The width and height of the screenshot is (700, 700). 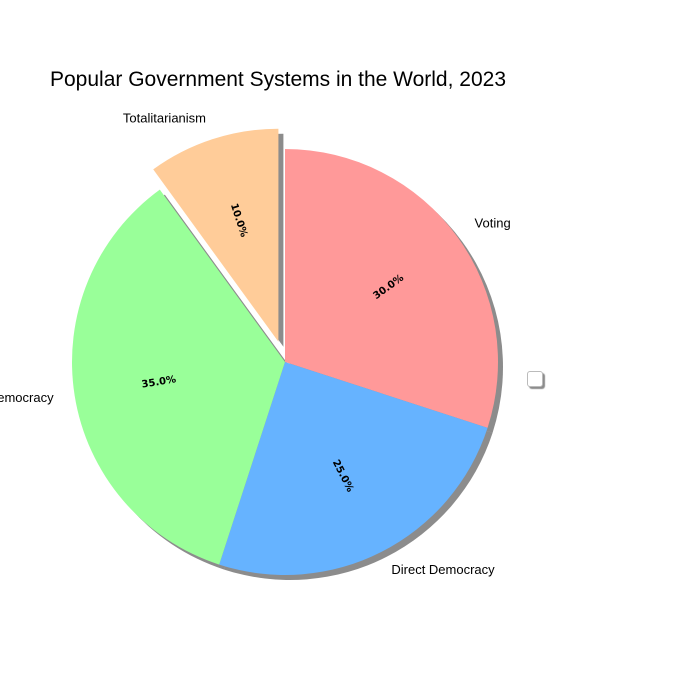 What do you see at coordinates (164, 117) in the screenshot?
I see `slice-label-totalitarianism: Totalitarianism` at bounding box center [164, 117].